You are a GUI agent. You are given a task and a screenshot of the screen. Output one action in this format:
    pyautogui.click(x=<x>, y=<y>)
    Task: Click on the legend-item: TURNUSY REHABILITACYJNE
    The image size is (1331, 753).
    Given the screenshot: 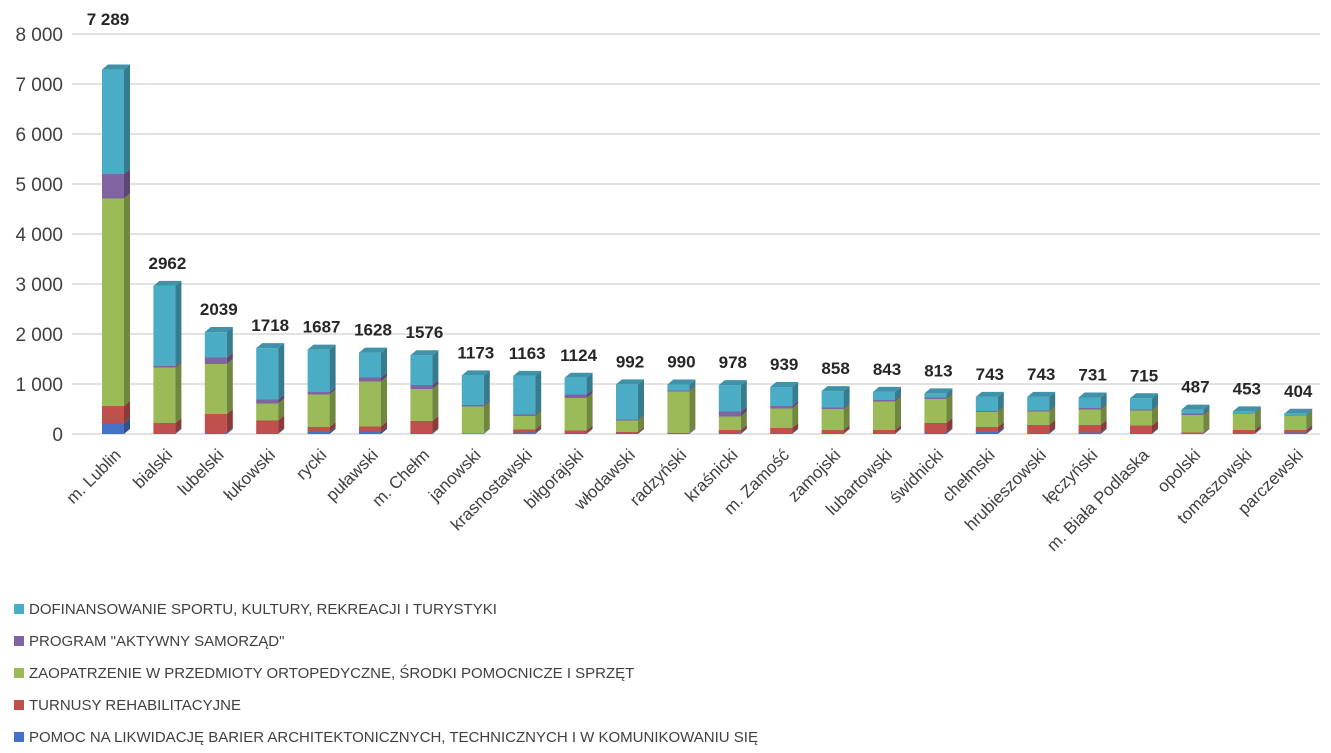 What is the action you would take?
    pyautogui.click(x=386, y=705)
    